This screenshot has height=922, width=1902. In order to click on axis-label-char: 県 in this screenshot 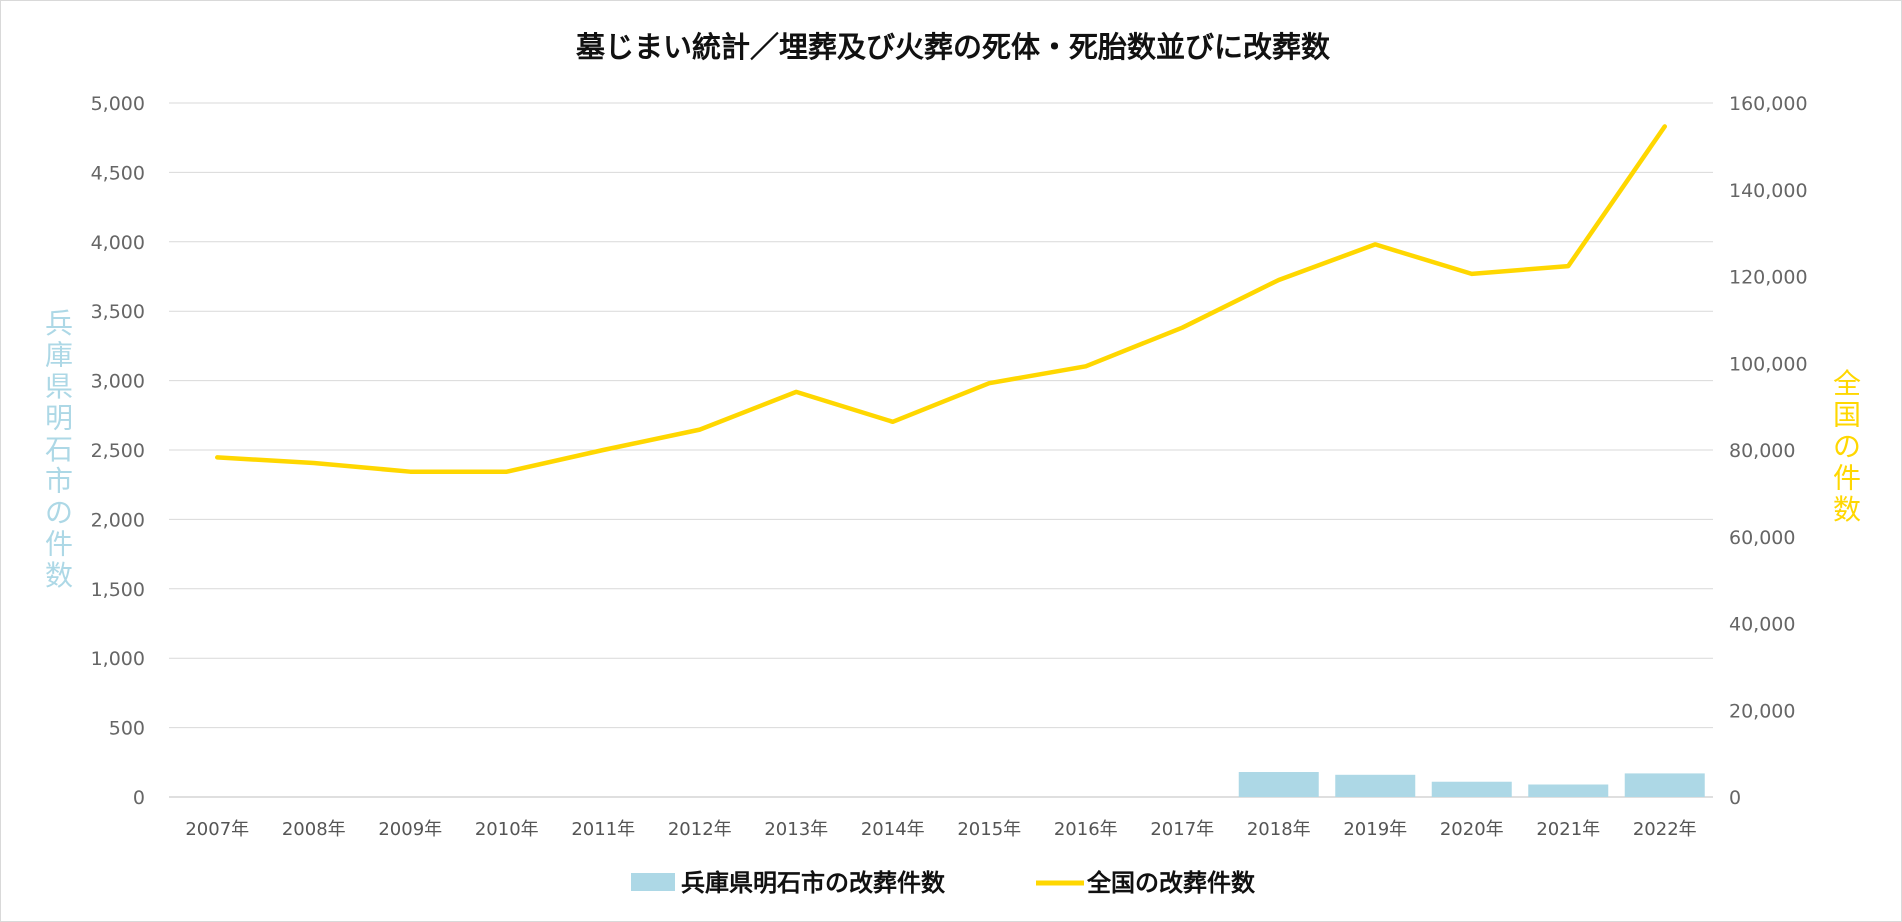, I will do `click(59, 386)`.